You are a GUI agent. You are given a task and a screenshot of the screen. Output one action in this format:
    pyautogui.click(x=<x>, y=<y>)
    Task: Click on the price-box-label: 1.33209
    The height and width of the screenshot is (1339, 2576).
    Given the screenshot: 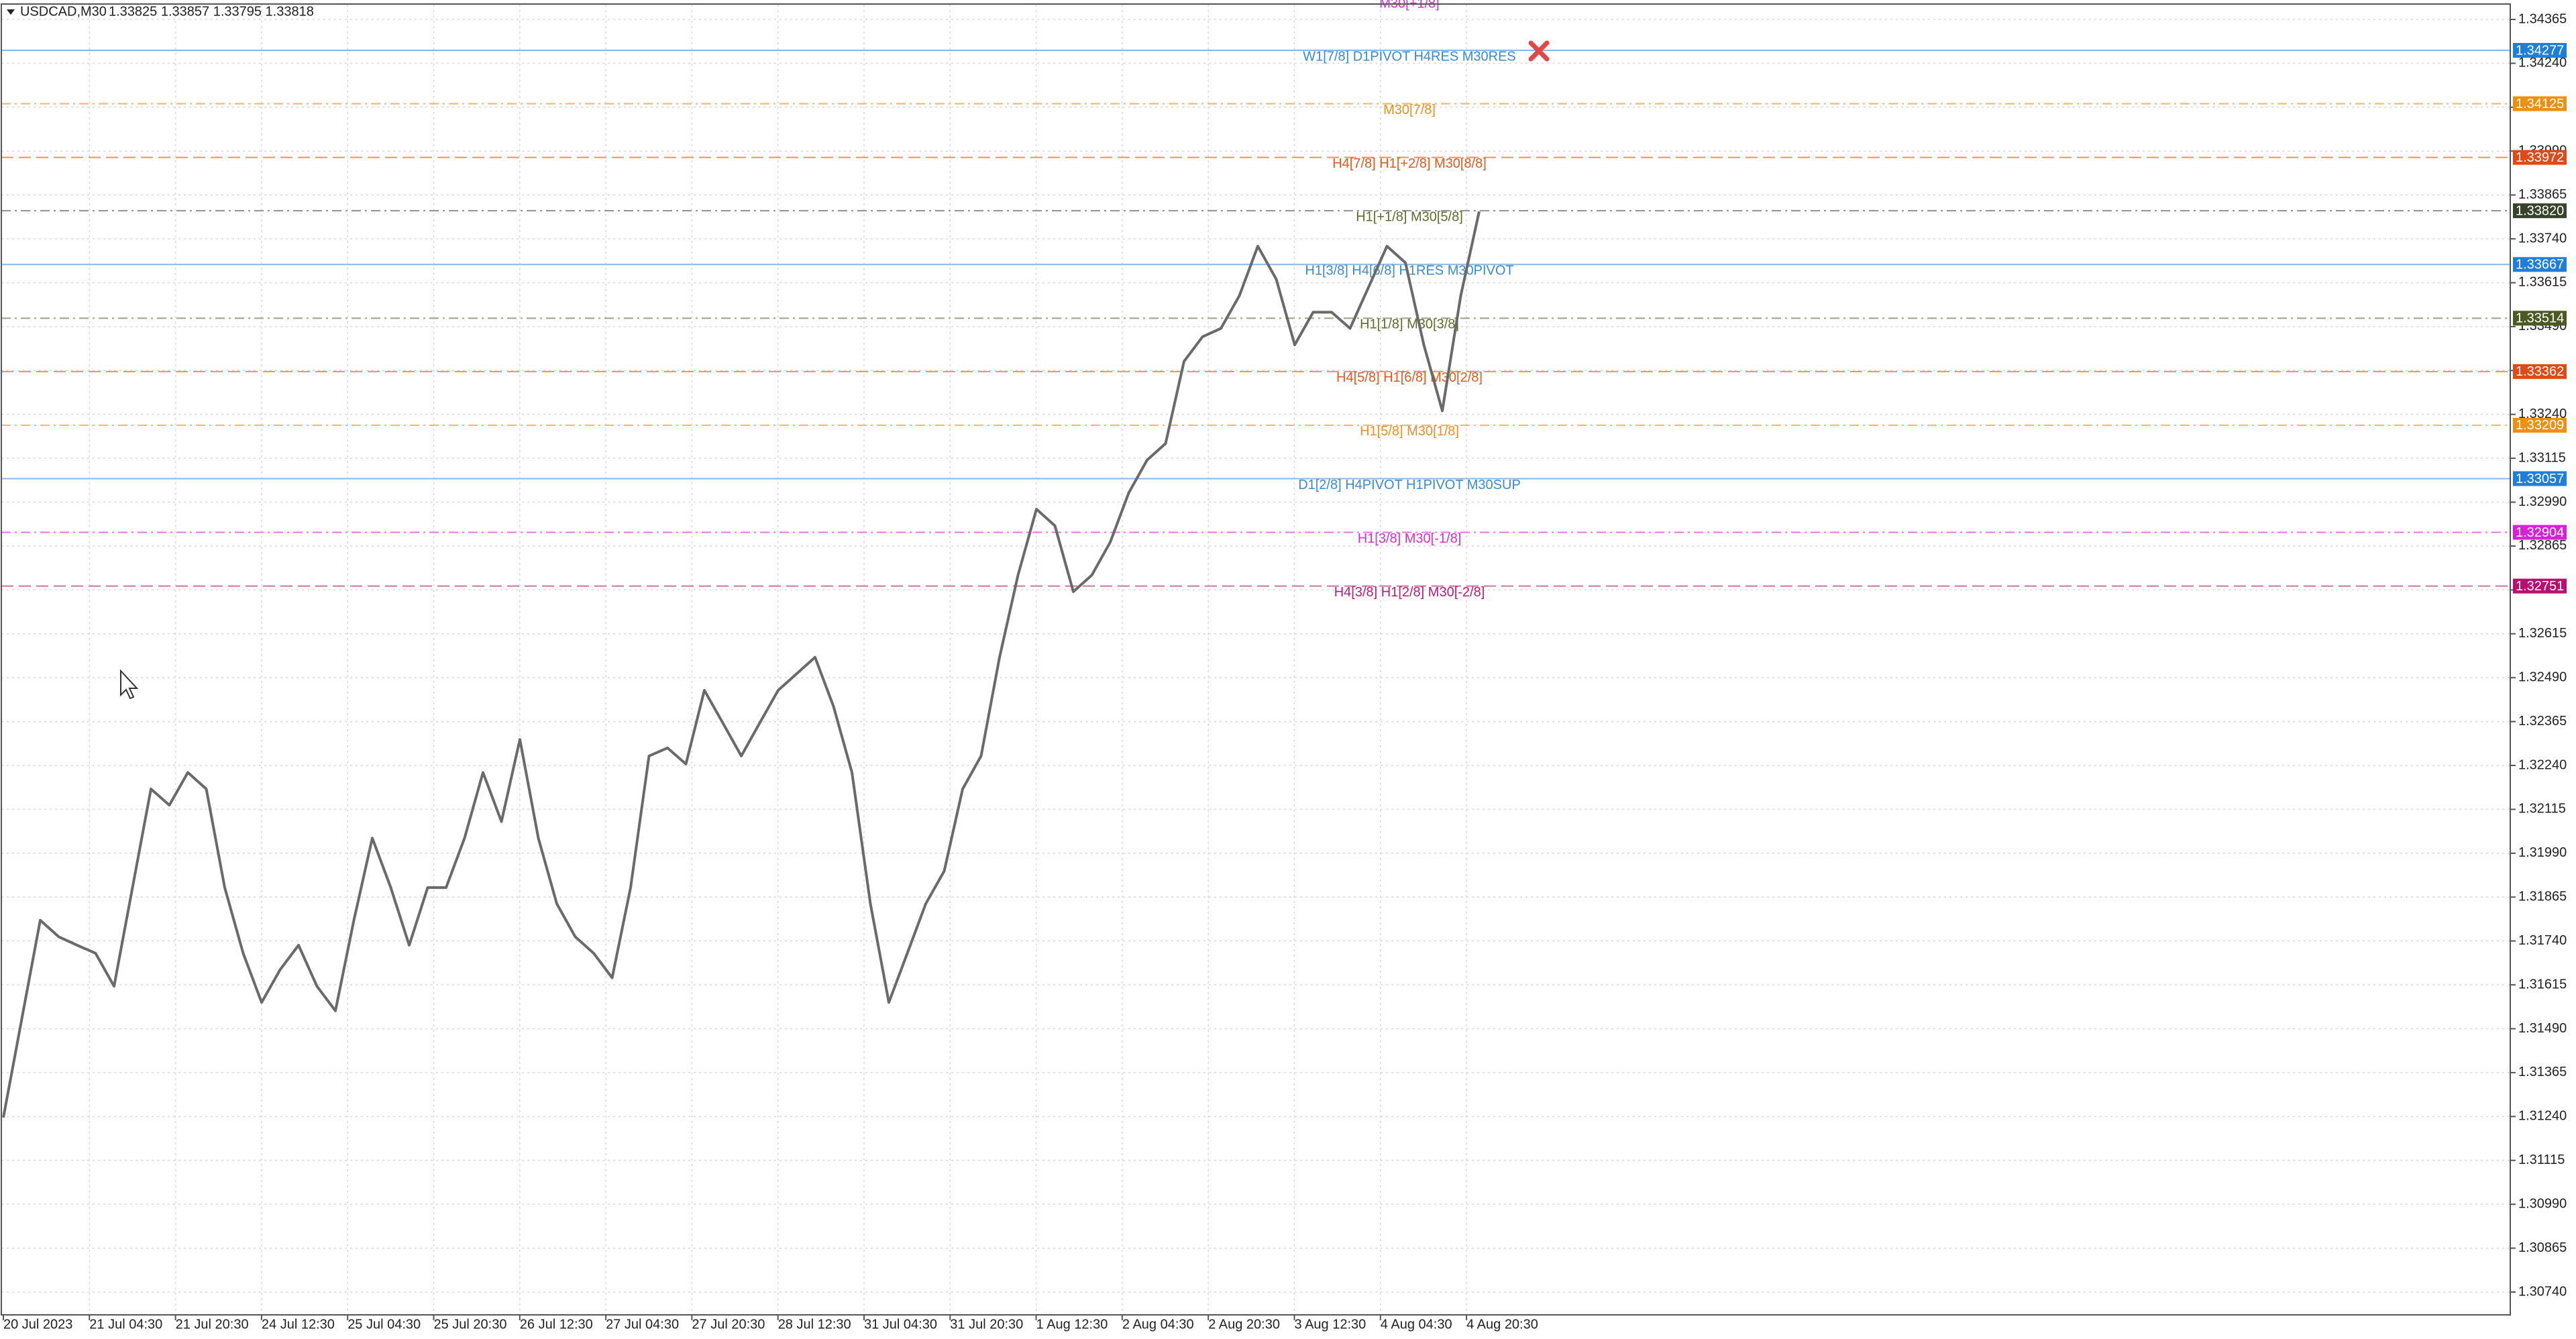 What is the action you would take?
    pyautogui.click(x=2540, y=425)
    